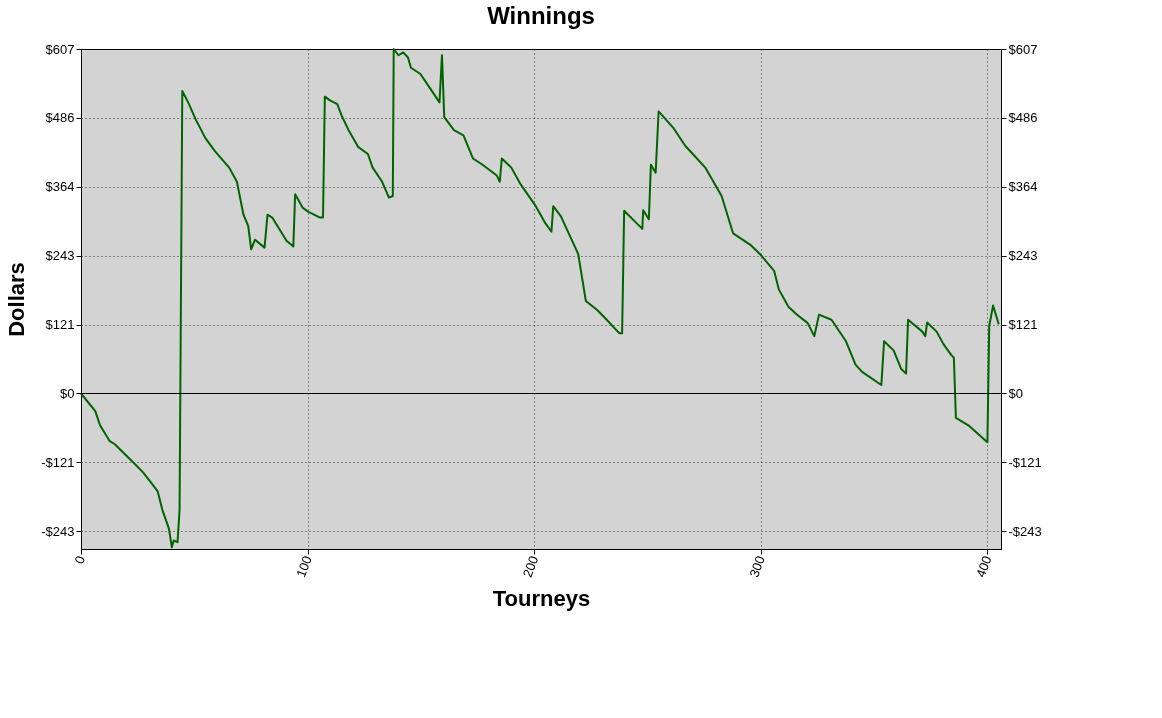 Image resolution: width=1162 pixels, height=718 pixels. What do you see at coordinates (58, 531) in the screenshot?
I see `y-tick-label: -$243` at bounding box center [58, 531].